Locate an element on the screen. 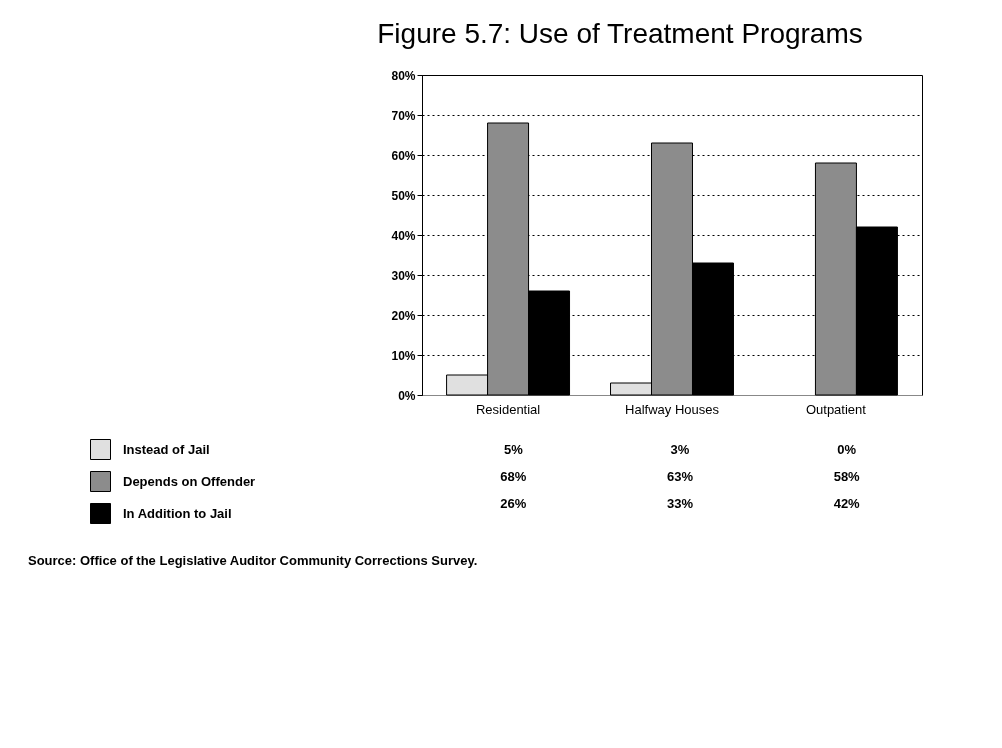 The width and height of the screenshot is (1002, 748). y-tick-label: 40% is located at coordinates (403, 235).